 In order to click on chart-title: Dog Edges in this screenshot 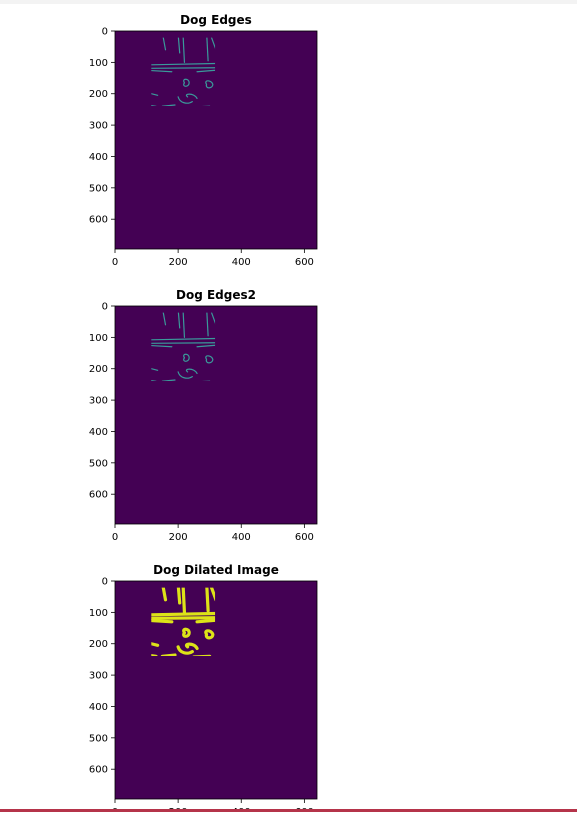, I will do `click(216, 20)`.